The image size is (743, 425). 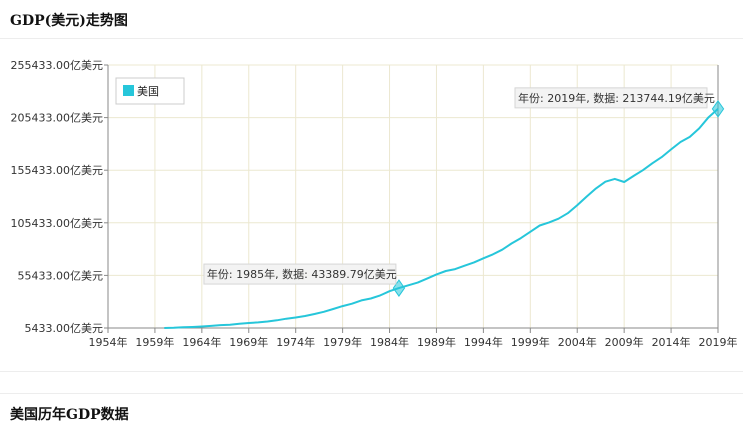 What do you see at coordinates (718, 108) in the screenshot?
I see `data-point-marker` at bounding box center [718, 108].